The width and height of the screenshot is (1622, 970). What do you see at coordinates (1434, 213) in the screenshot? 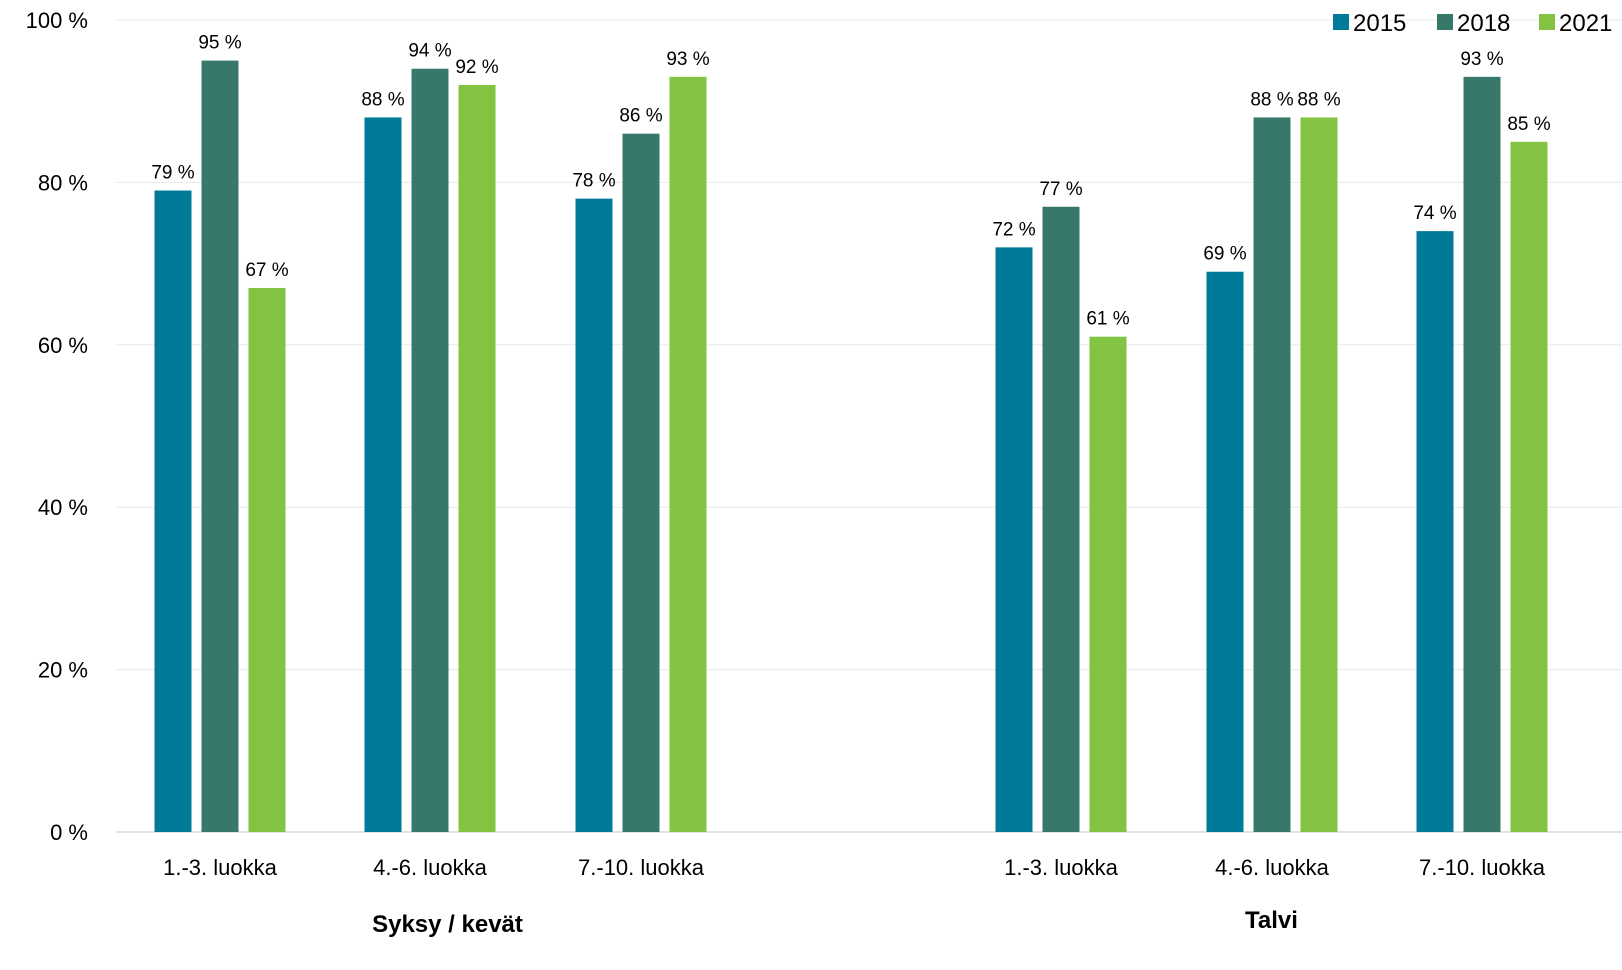
I see `data-label: 74 %` at bounding box center [1434, 213].